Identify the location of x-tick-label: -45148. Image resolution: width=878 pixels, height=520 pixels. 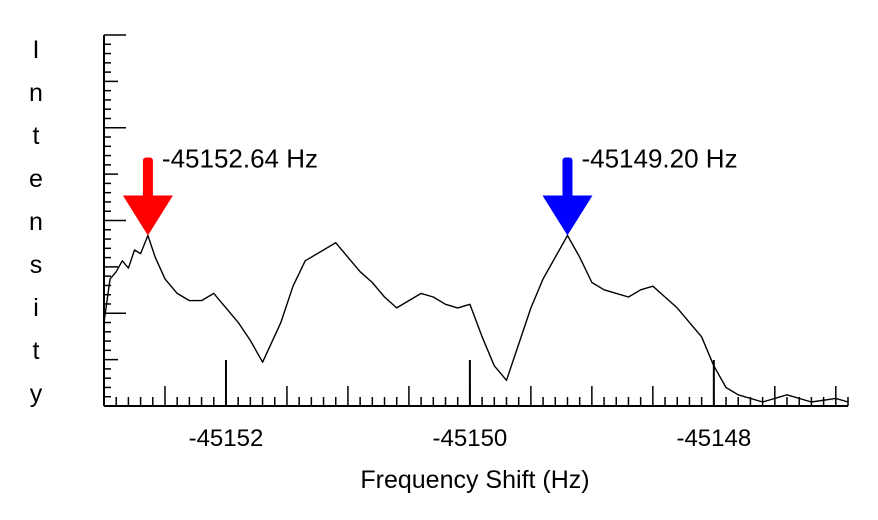
(713, 438).